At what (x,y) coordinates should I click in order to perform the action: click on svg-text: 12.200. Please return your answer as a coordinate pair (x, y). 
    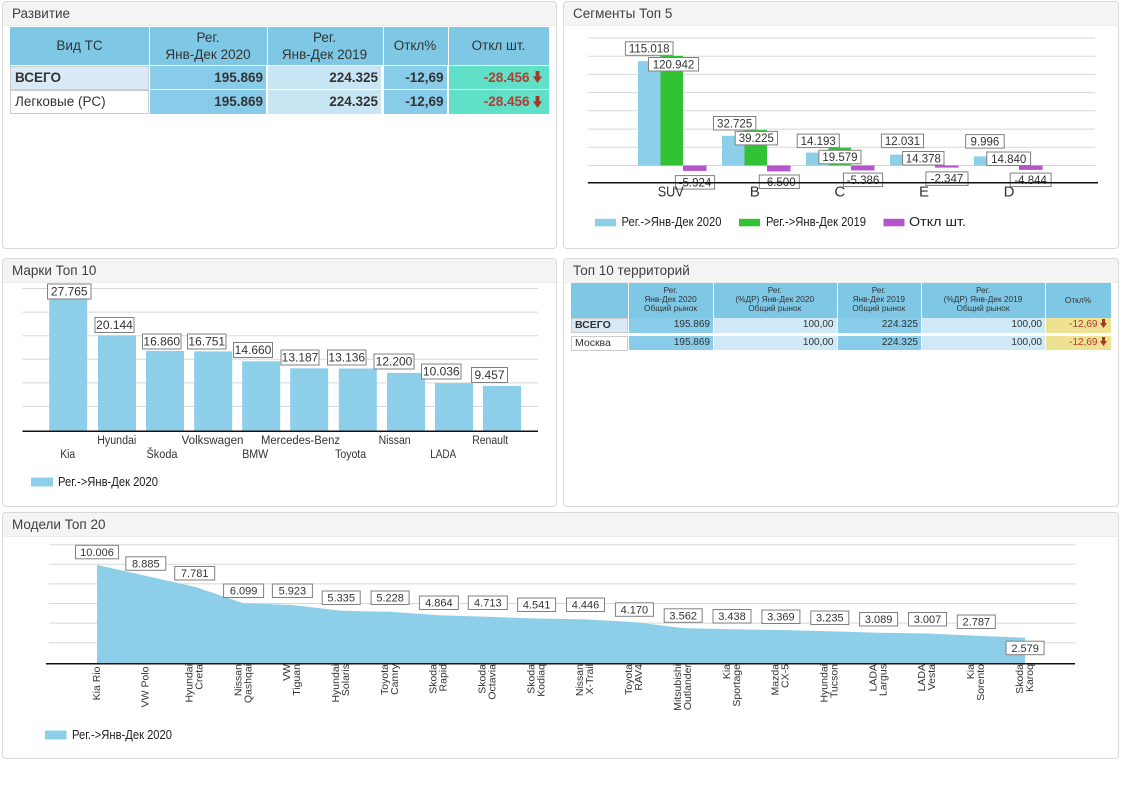
    Looking at the image, I should click on (394, 362).